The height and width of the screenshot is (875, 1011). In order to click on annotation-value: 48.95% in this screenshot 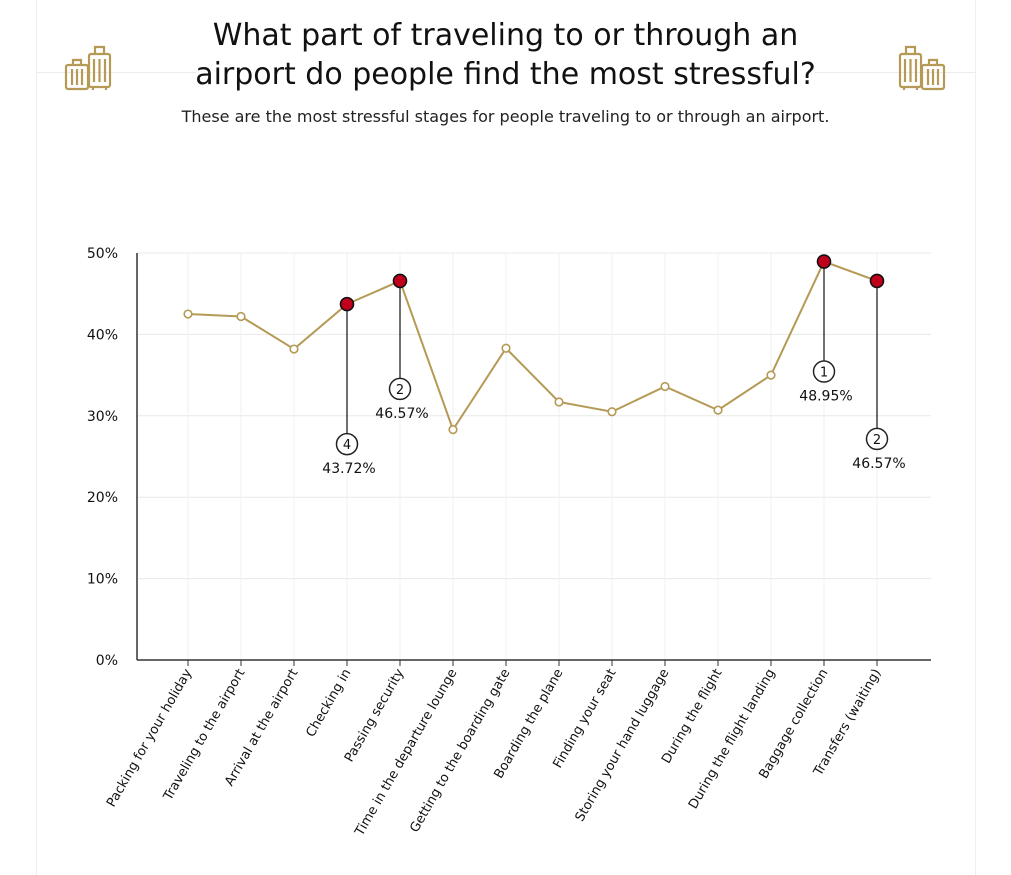, I will do `click(825, 397)`.